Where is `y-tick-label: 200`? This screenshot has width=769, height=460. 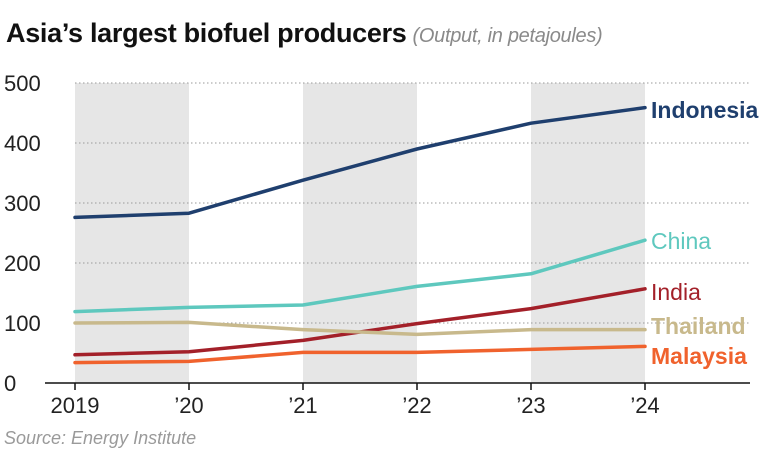
y-tick-label: 200 is located at coordinates (22, 263).